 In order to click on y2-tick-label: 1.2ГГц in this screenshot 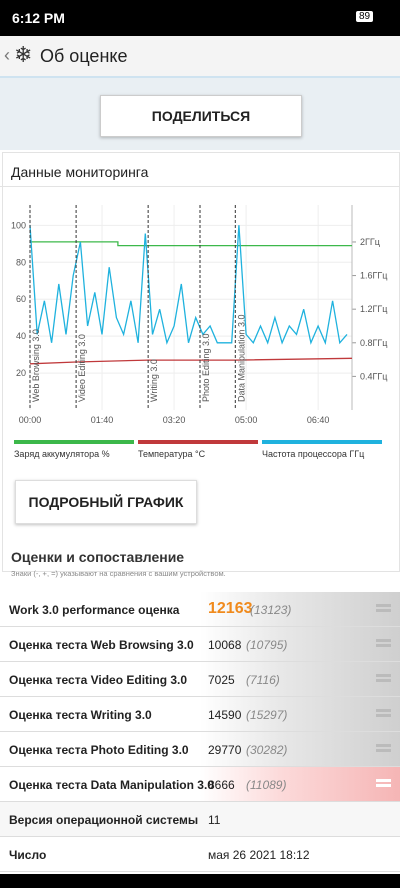, I will do `click(373, 309)`.